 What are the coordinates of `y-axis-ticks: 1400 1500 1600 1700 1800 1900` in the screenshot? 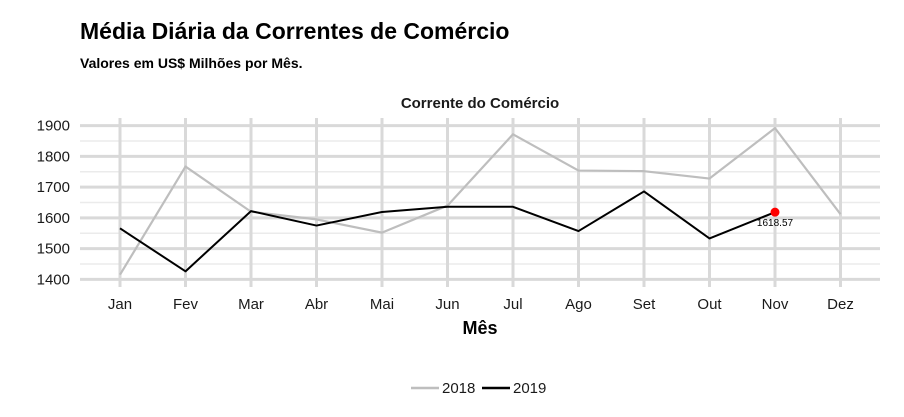 It's located at (53, 203).